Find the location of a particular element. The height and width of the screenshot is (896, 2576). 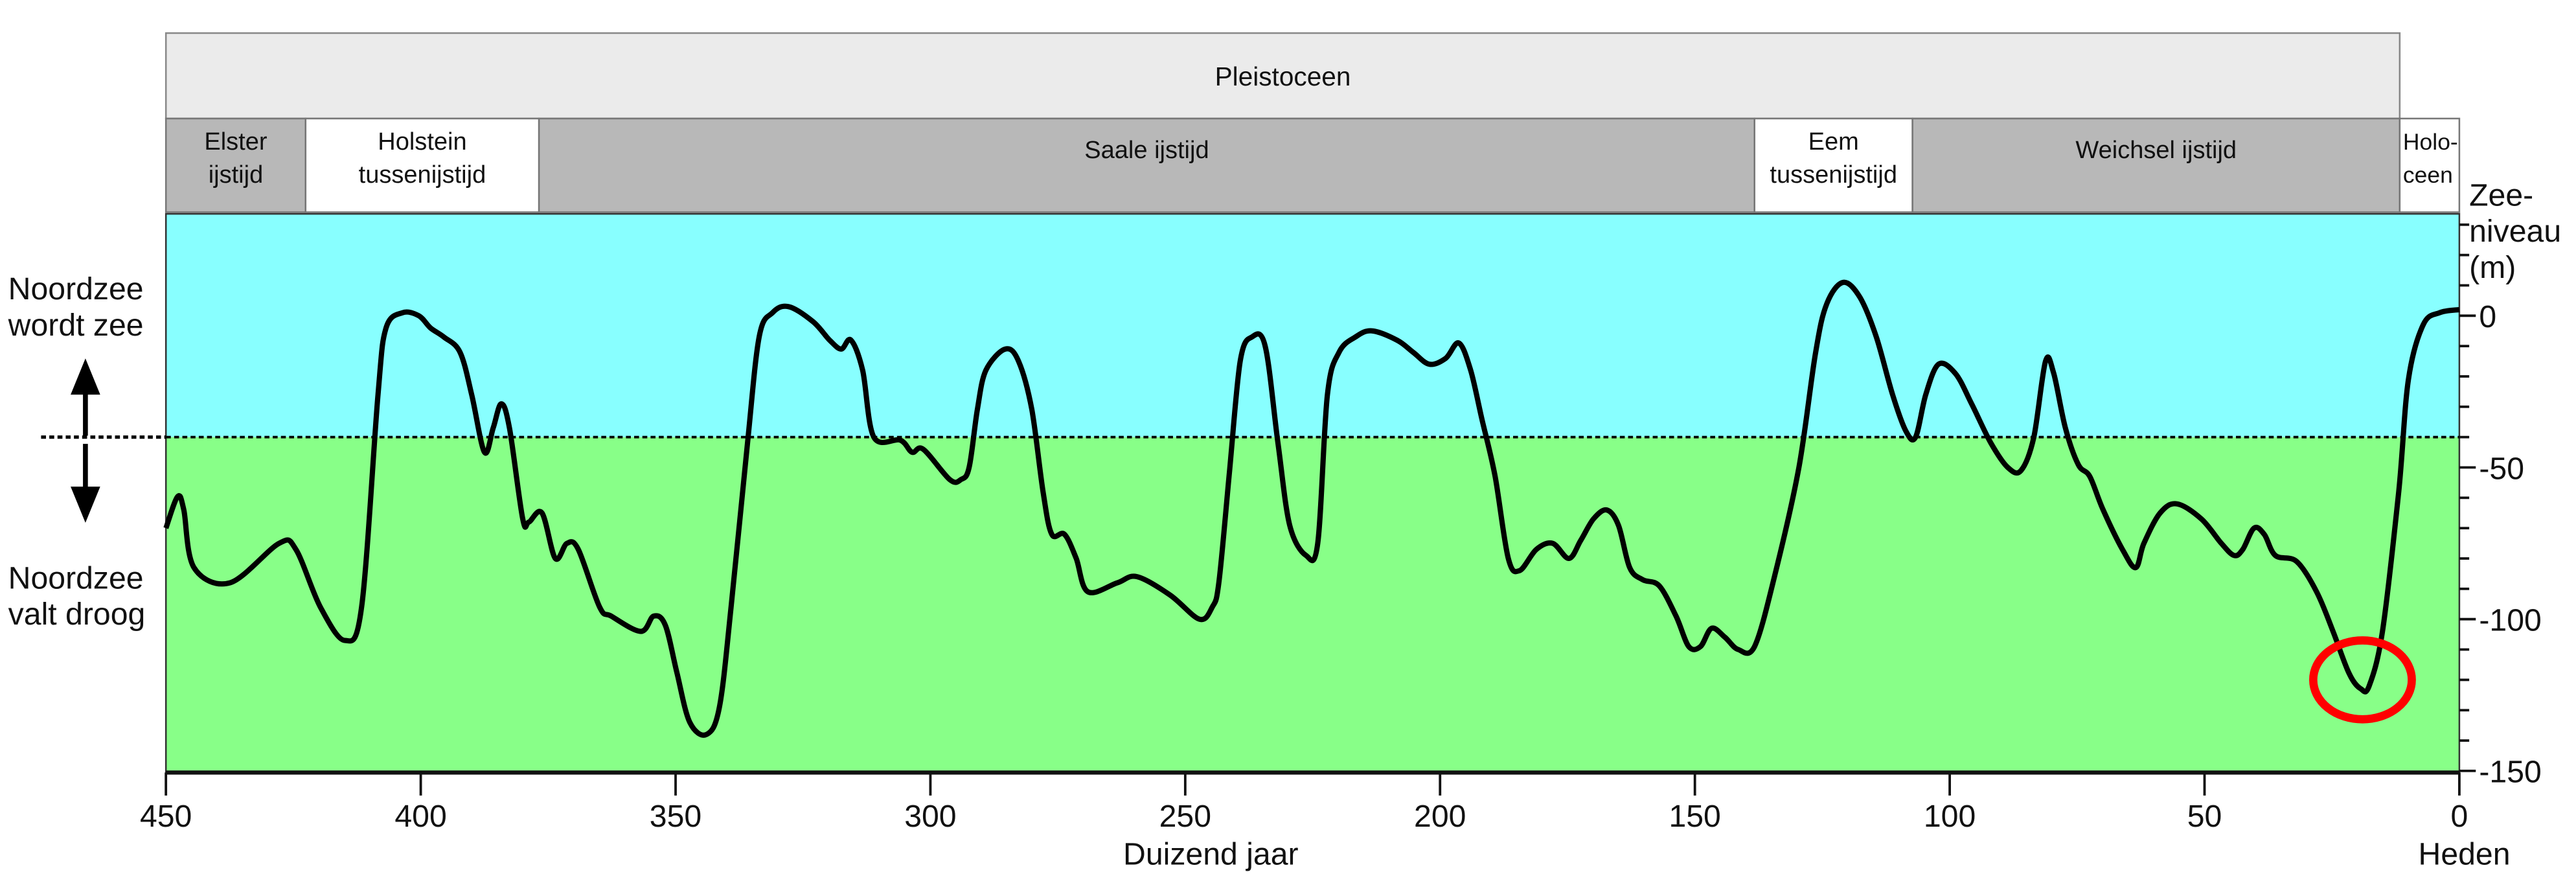

x-tick-label: 300 is located at coordinates (930, 817).